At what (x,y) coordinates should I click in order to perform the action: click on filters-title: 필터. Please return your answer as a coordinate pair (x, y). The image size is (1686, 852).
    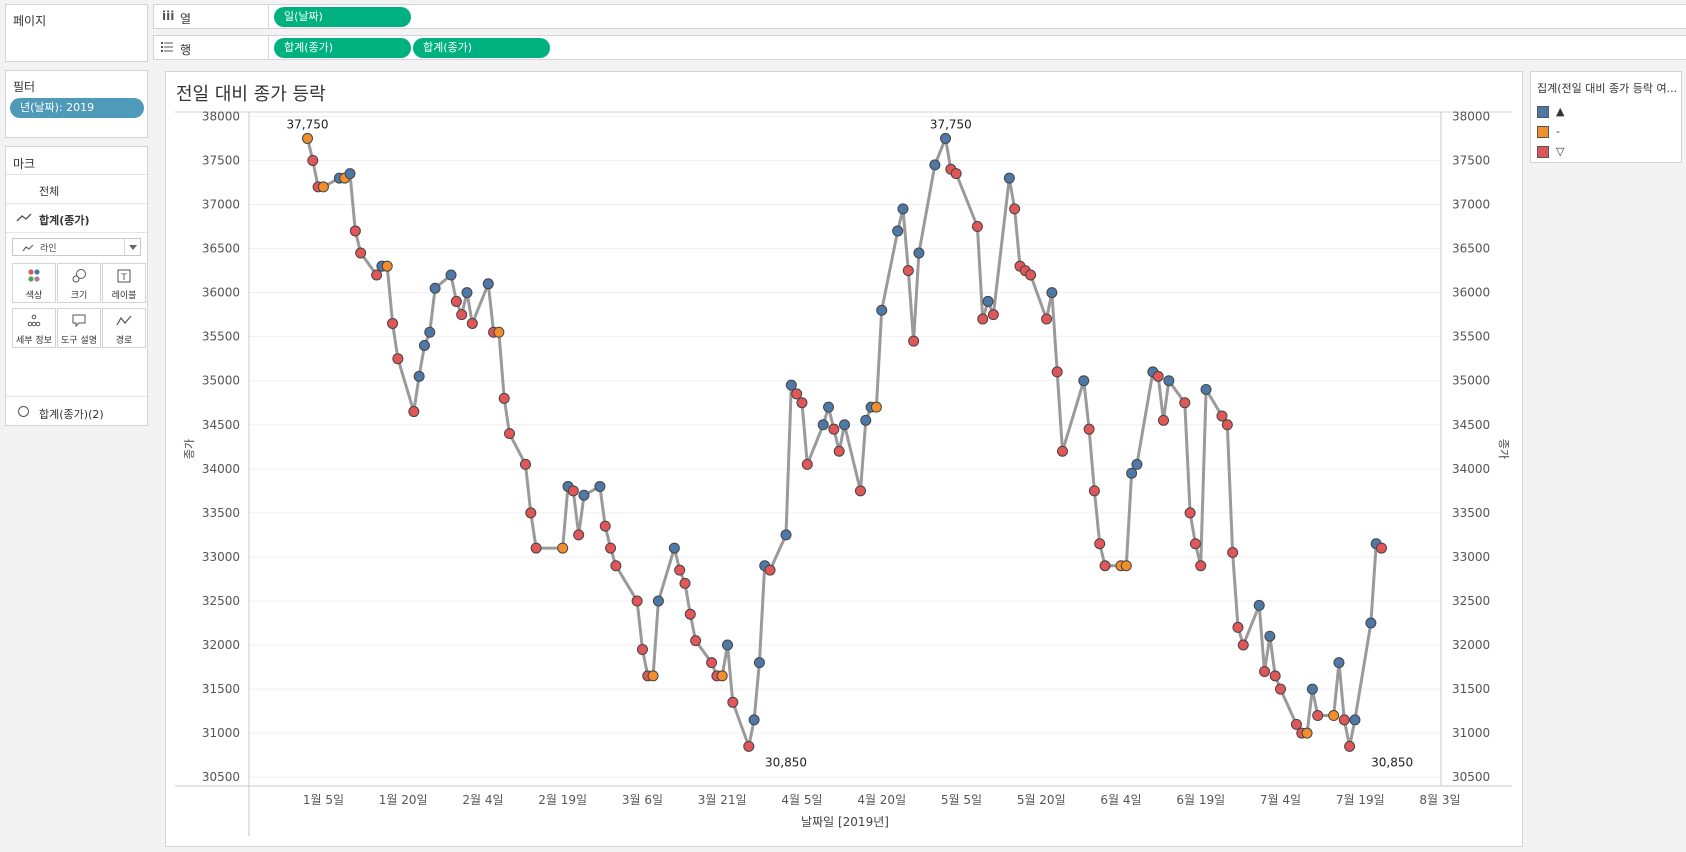
    Looking at the image, I should click on (24, 87).